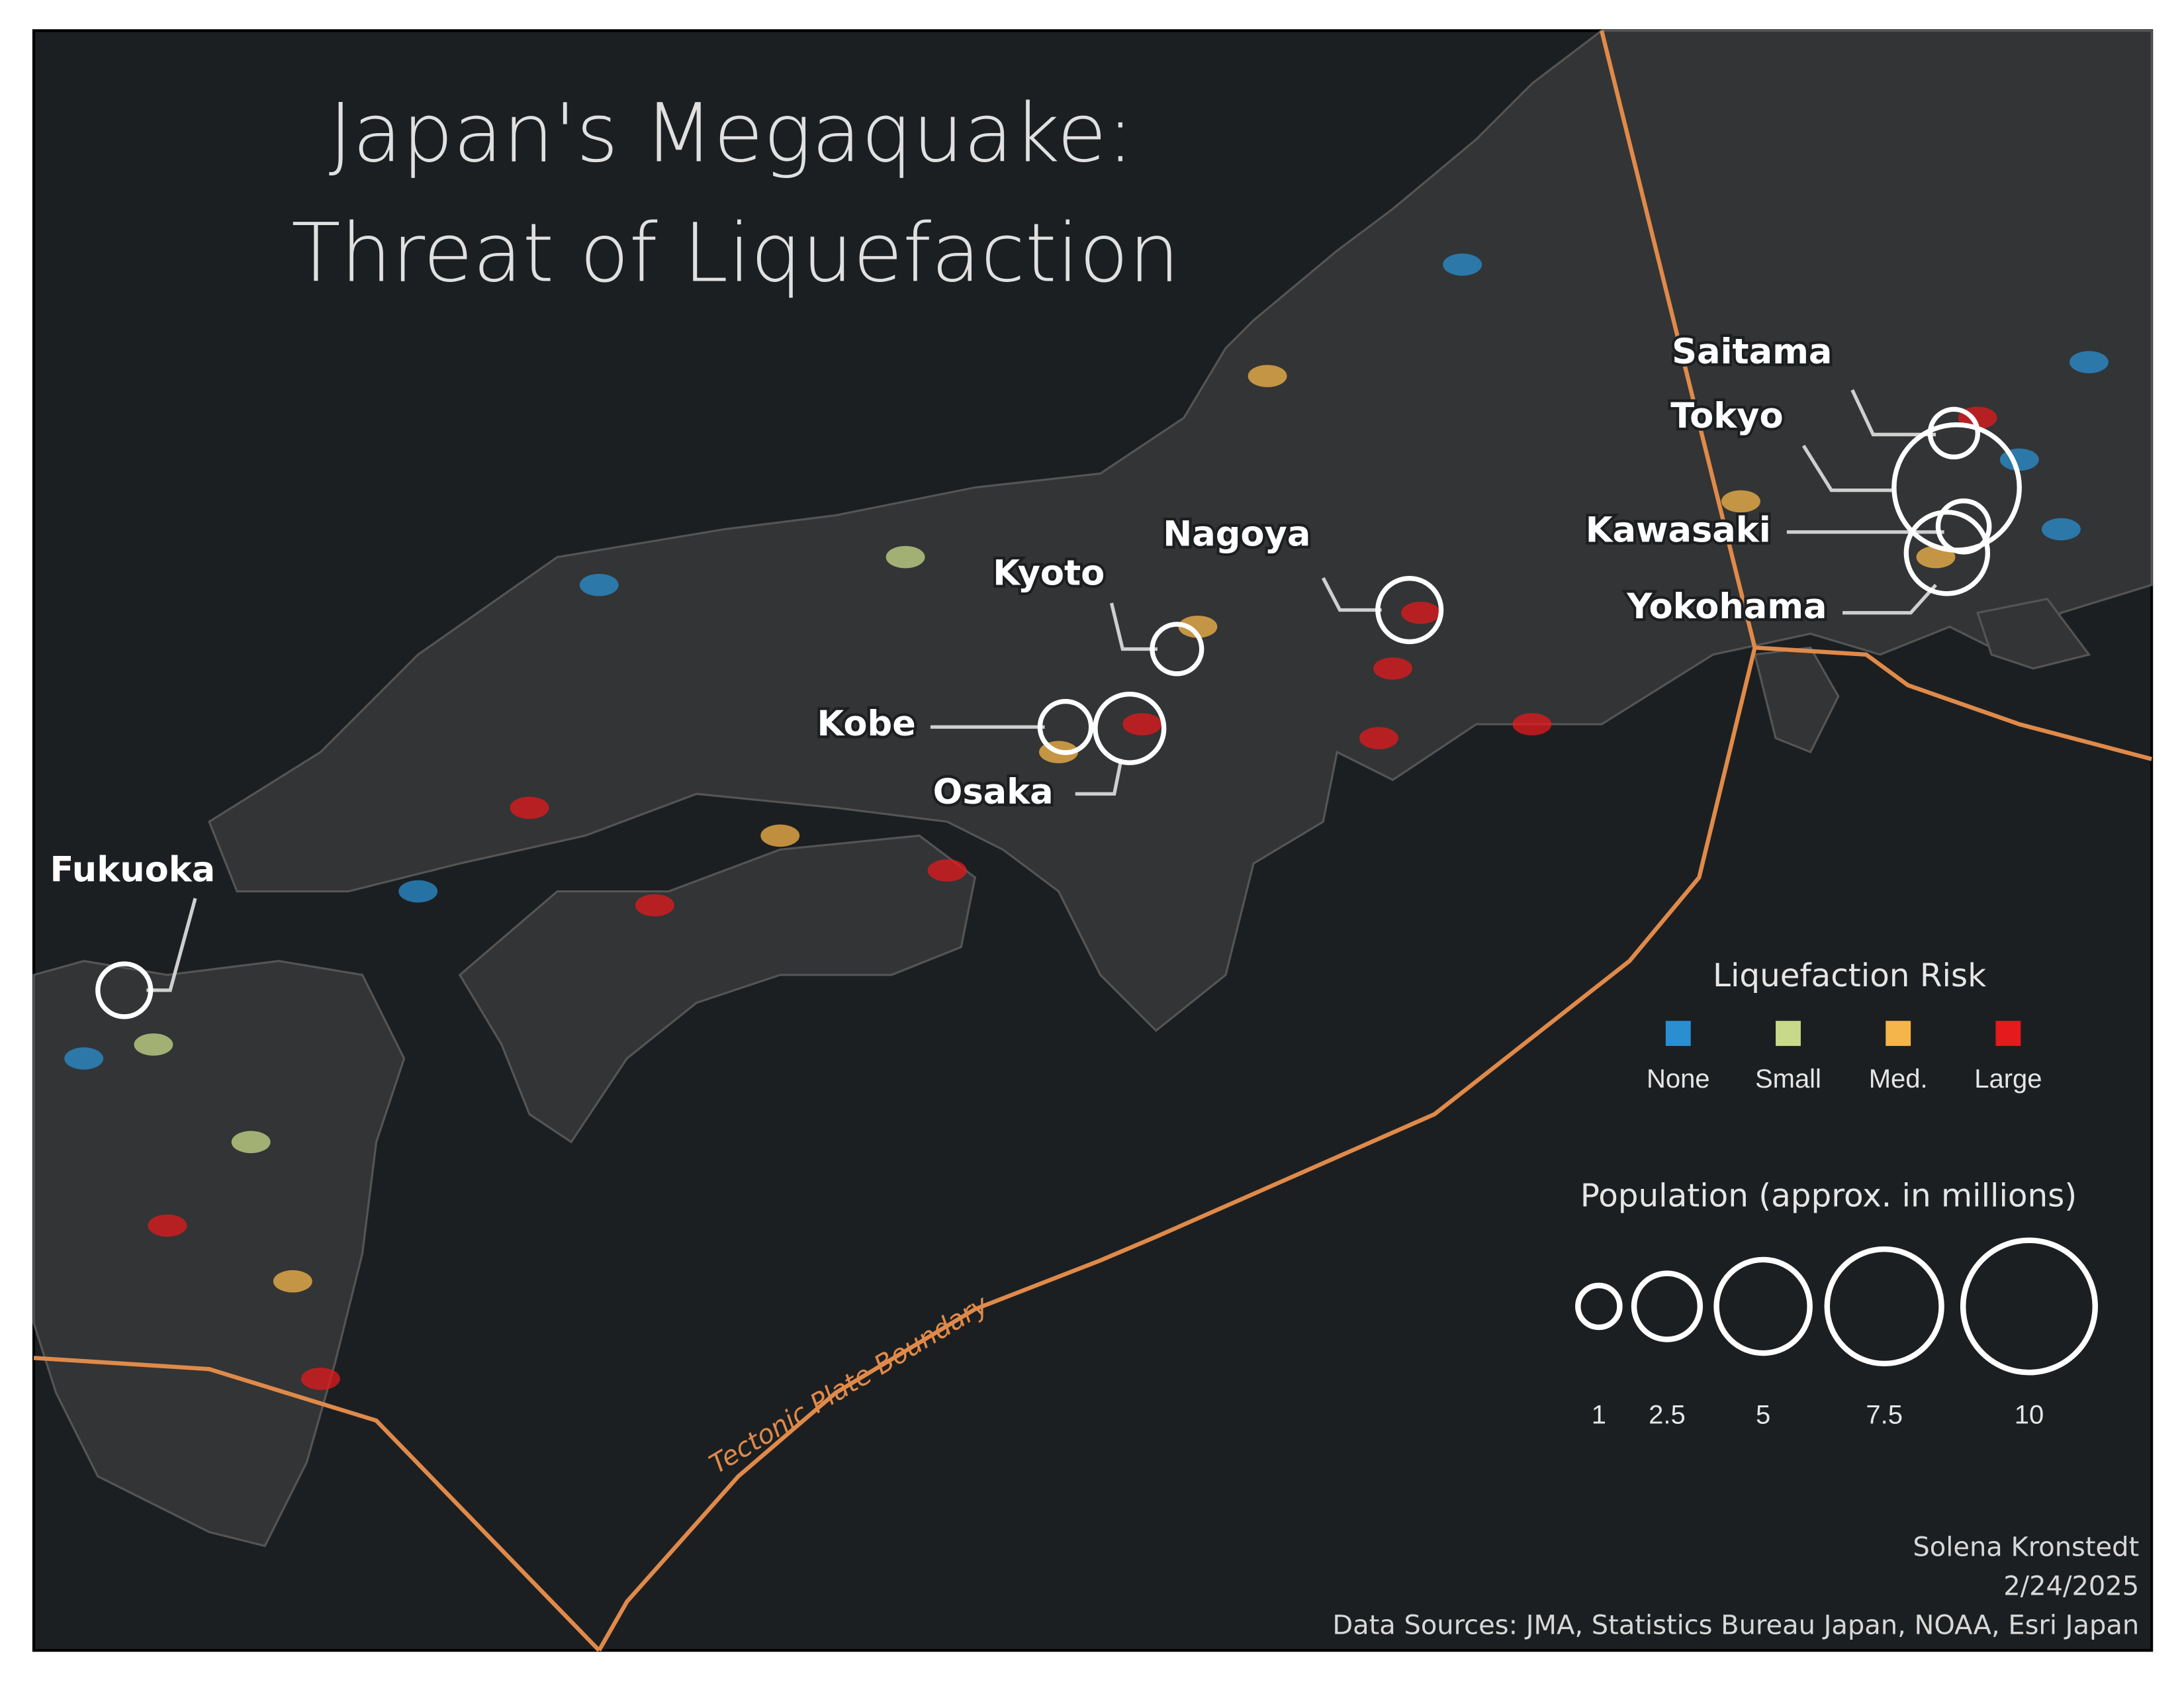 The width and height of the screenshot is (2184, 1688). Describe the element at coordinates (1844, 1057) in the screenshot. I see `risk-legend: None Small Med. Large` at that location.